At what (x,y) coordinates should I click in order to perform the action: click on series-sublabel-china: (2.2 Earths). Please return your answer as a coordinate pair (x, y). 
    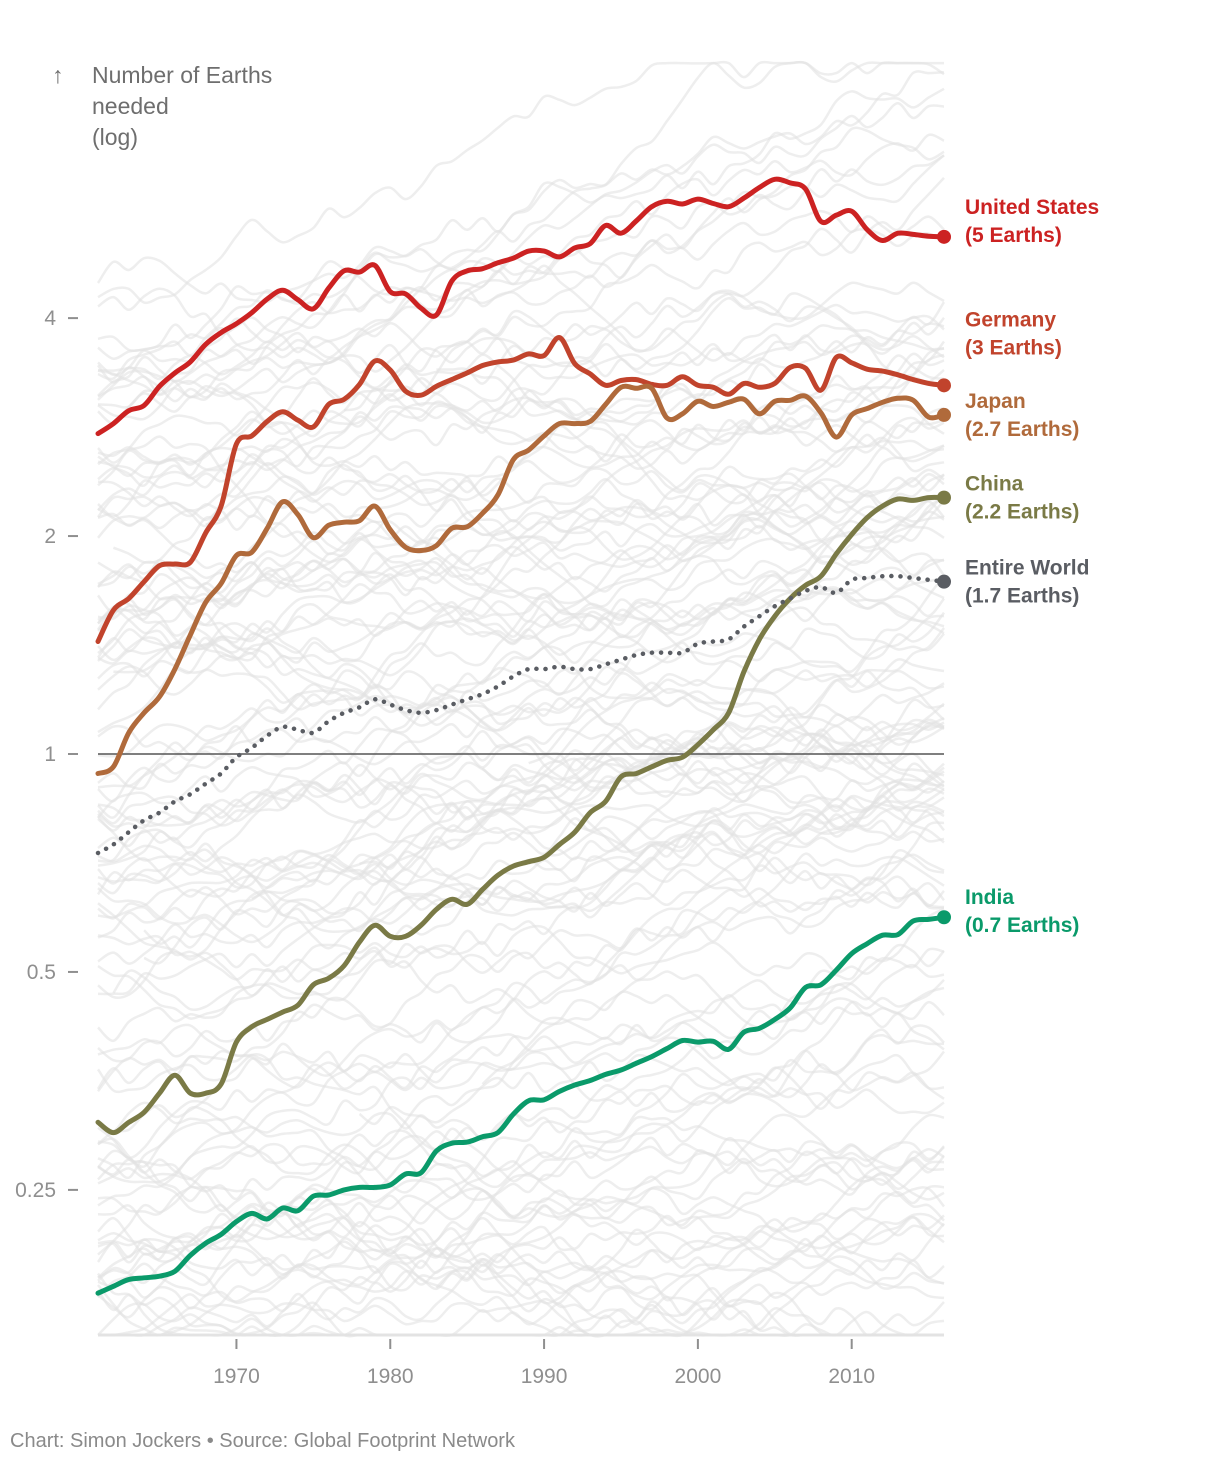
    Looking at the image, I should click on (1022, 512).